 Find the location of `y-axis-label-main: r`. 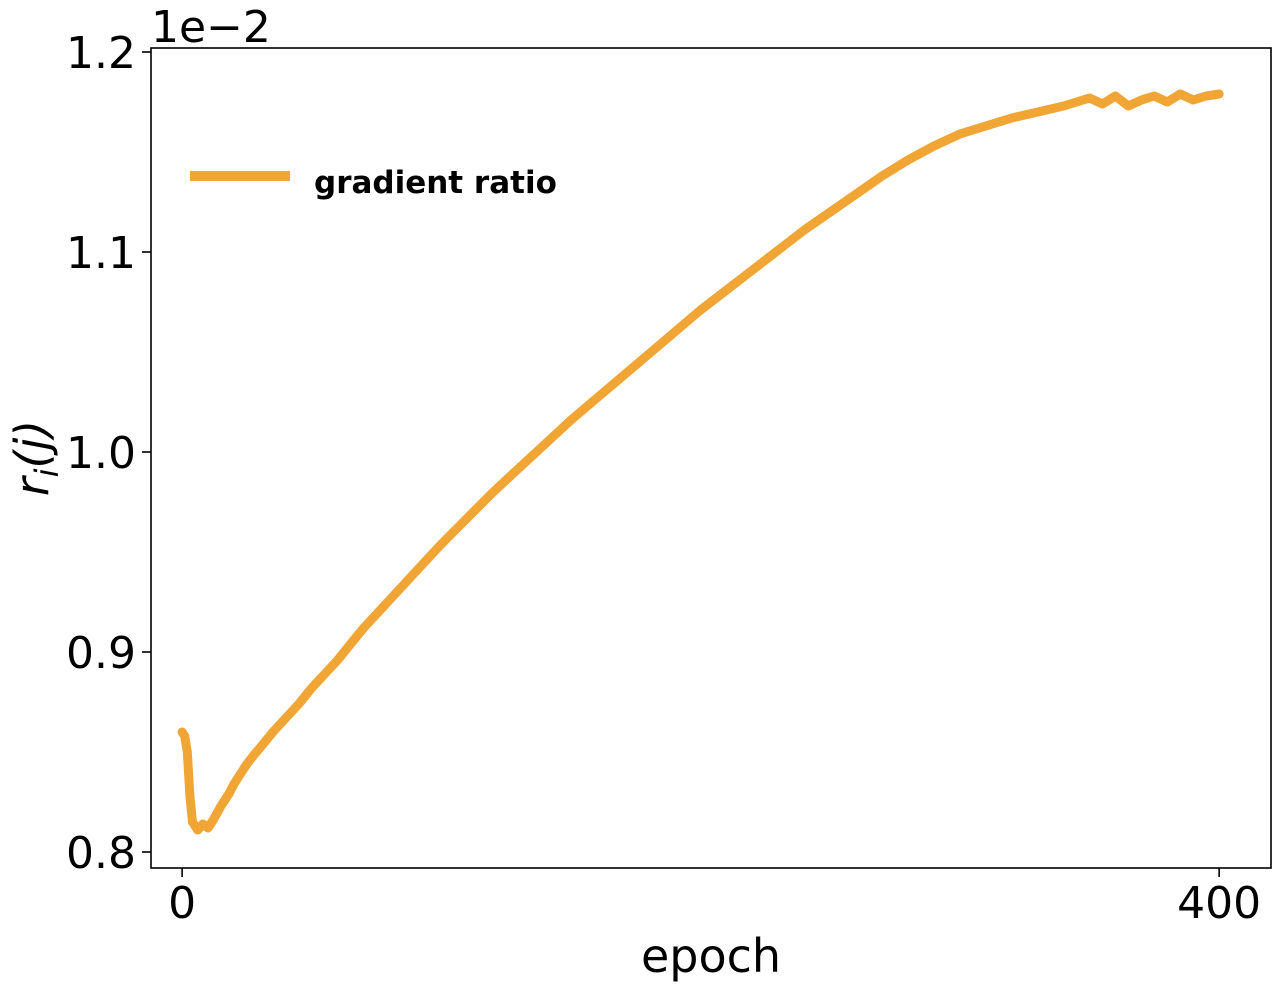

y-axis-label-main: r is located at coordinates (32, 485).